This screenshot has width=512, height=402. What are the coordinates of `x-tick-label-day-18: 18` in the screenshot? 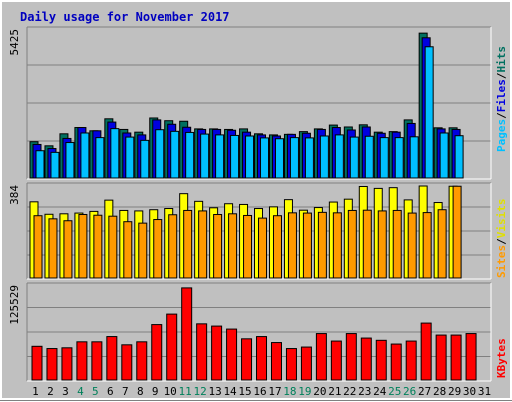 It's located at (289, 391).